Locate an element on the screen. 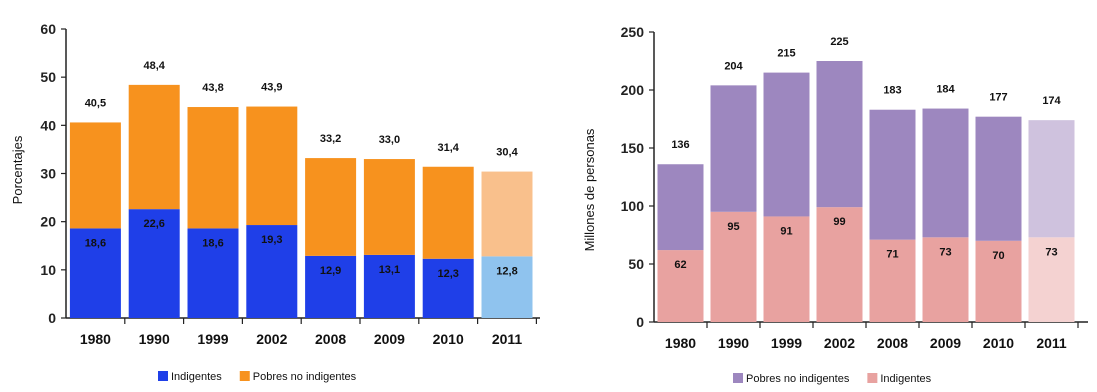  right-y-tick-label: 50 is located at coordinates (636, 264).